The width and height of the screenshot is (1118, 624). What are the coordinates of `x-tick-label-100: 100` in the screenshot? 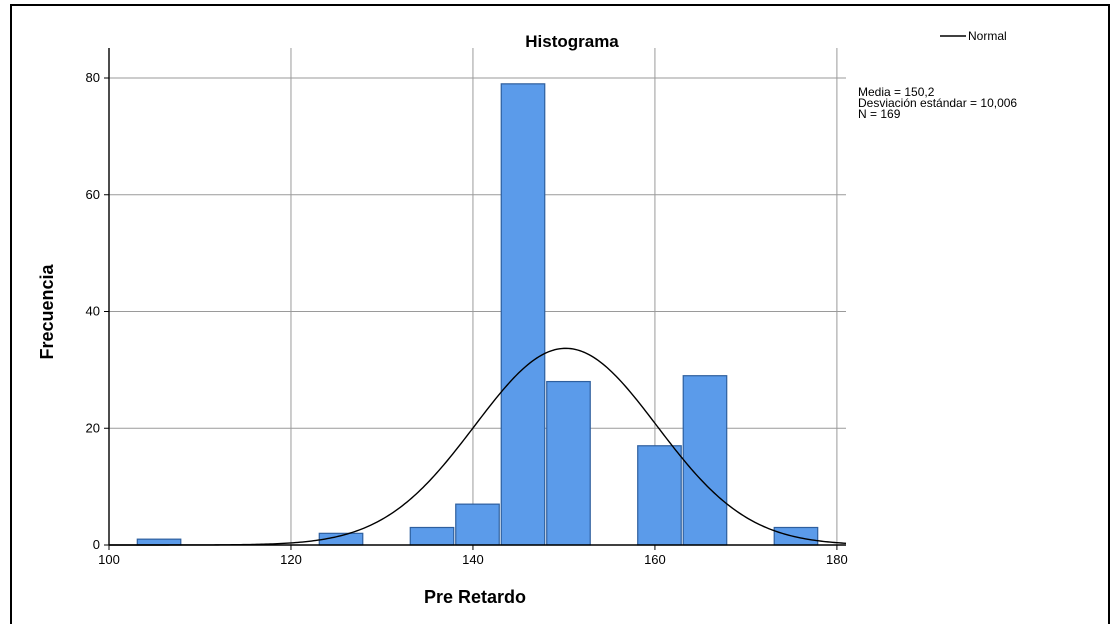 It's located at (109, 559).